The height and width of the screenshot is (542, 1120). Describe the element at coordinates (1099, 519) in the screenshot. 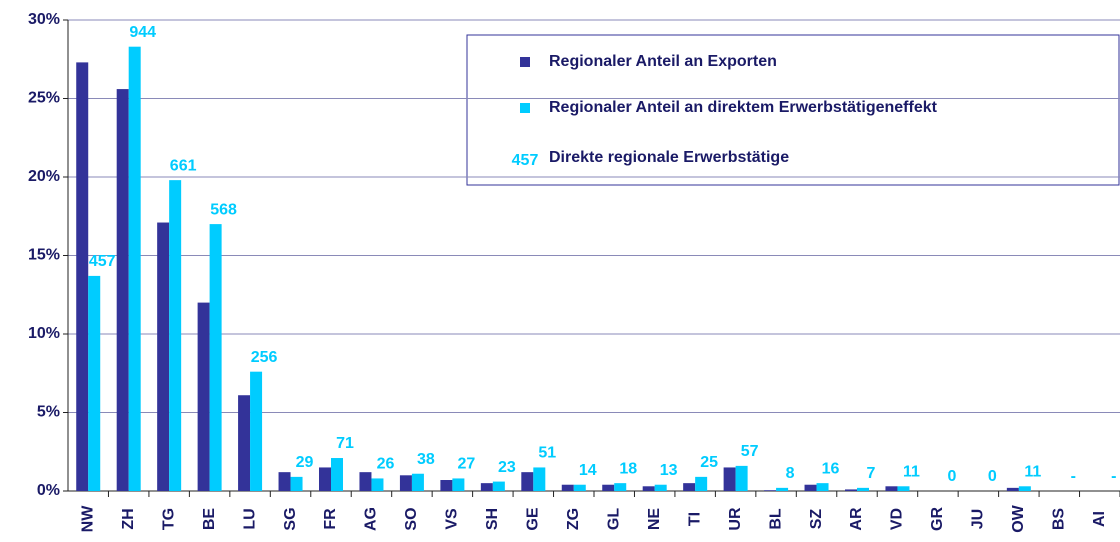

I see `x-tick-label: AI` at that location.